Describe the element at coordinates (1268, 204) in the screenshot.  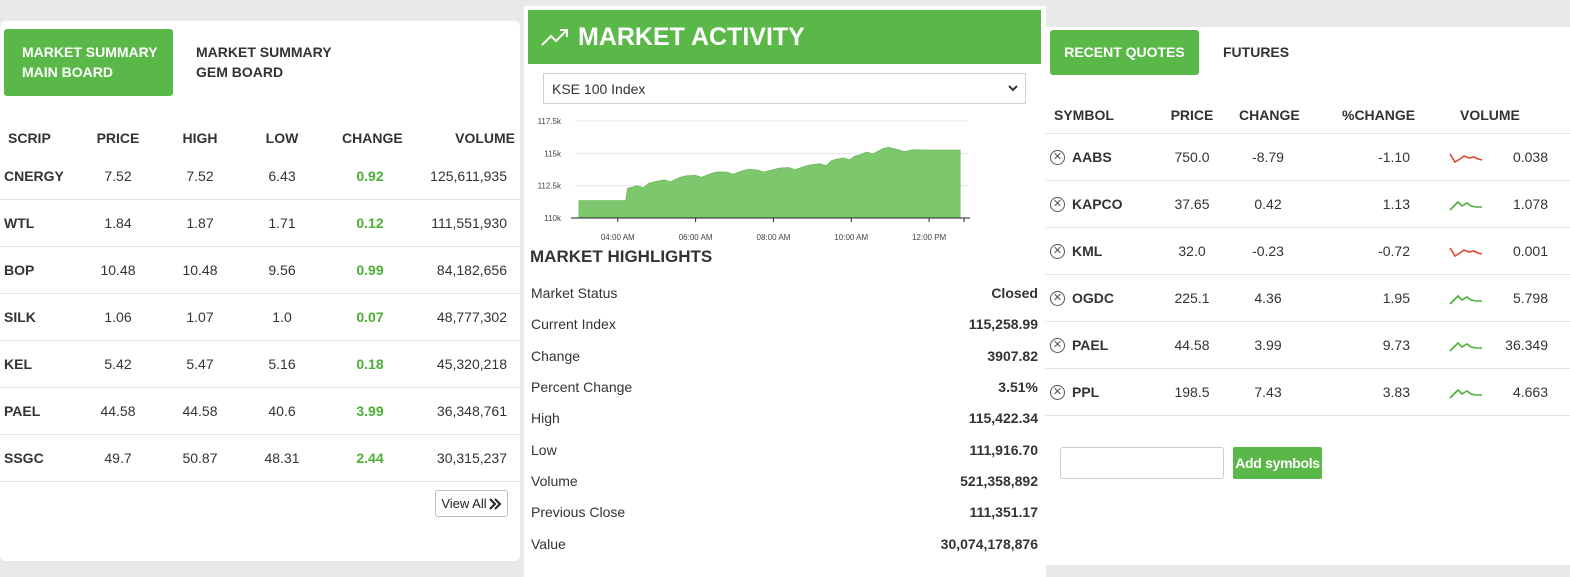
I see `change-cell: 0.42` at that location.